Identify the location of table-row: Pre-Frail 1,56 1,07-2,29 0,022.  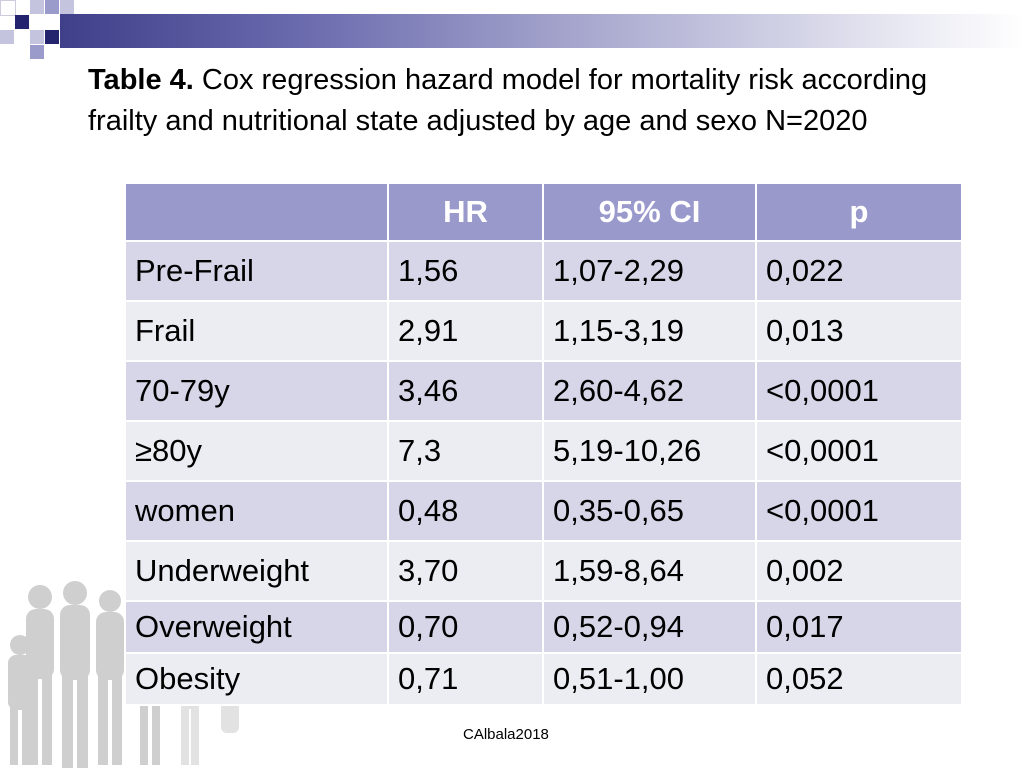
(543, 271).